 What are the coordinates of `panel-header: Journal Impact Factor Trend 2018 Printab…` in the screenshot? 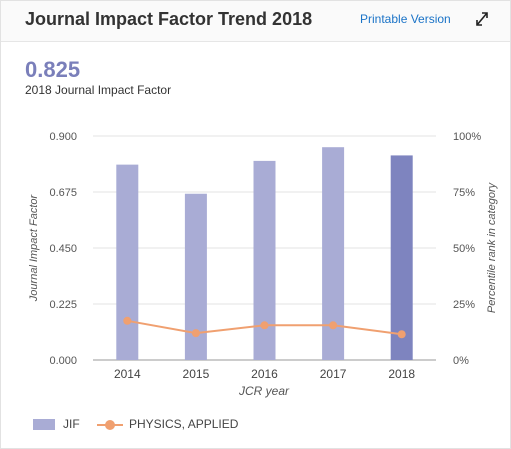 It's located at (255, 21).